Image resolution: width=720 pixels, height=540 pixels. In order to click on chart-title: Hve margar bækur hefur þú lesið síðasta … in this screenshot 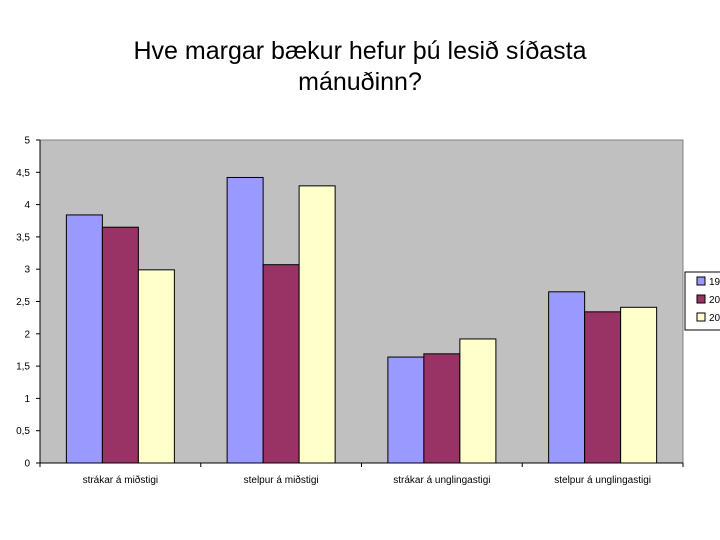, I will do `click(360, 67)`.